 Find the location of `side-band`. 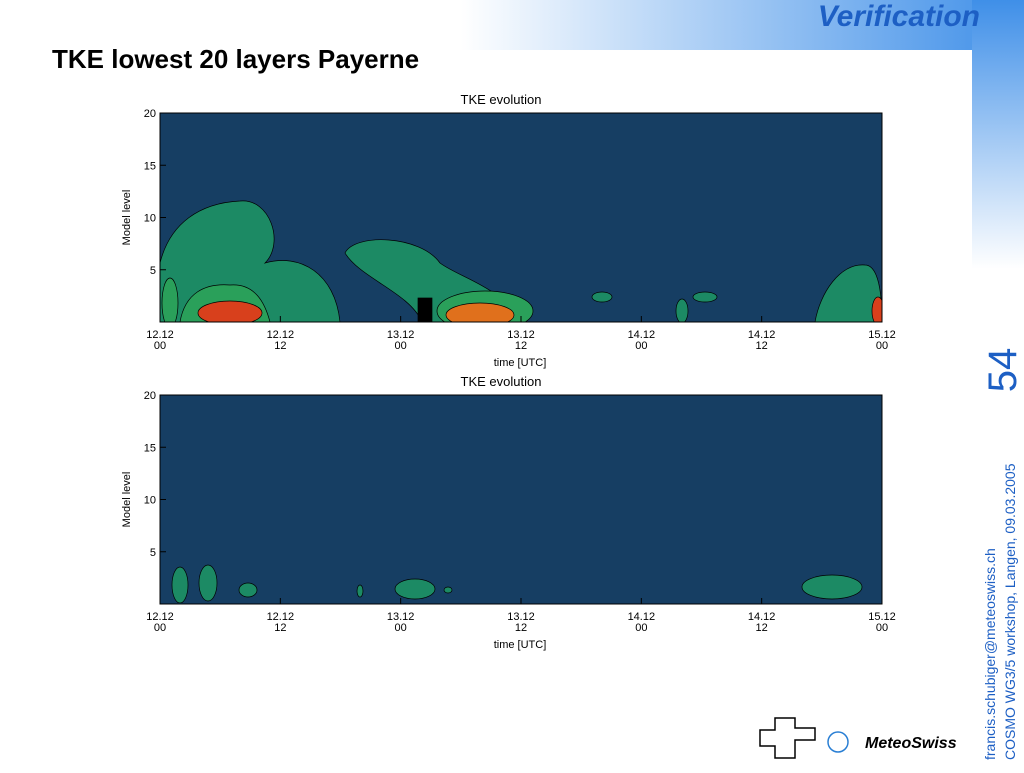

side-band is located at coordinates (998, 384).